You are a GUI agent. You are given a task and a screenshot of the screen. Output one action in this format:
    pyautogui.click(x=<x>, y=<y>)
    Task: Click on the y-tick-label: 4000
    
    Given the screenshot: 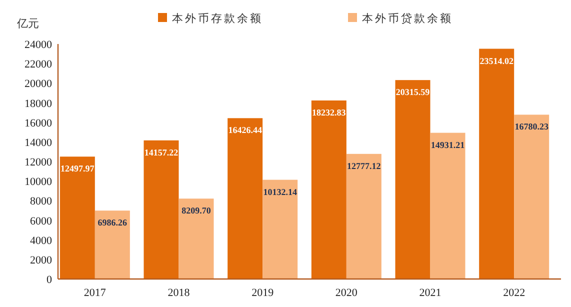 What is the action you would take?
    pyautogui.click(x=41, y=240)
    